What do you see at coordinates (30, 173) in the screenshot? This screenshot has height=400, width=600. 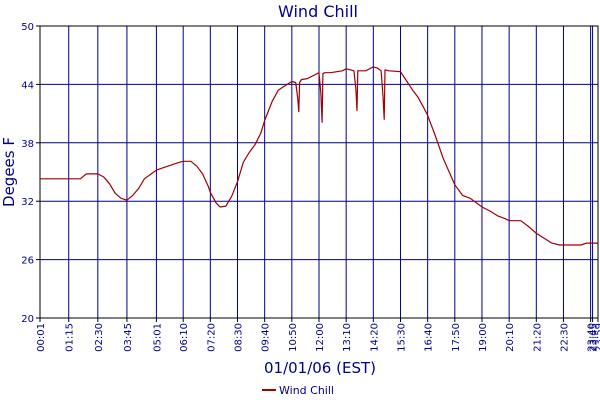 I see `y-axis-ticks: 20 26 32 38 44 50` at bounding box center [30, 173].